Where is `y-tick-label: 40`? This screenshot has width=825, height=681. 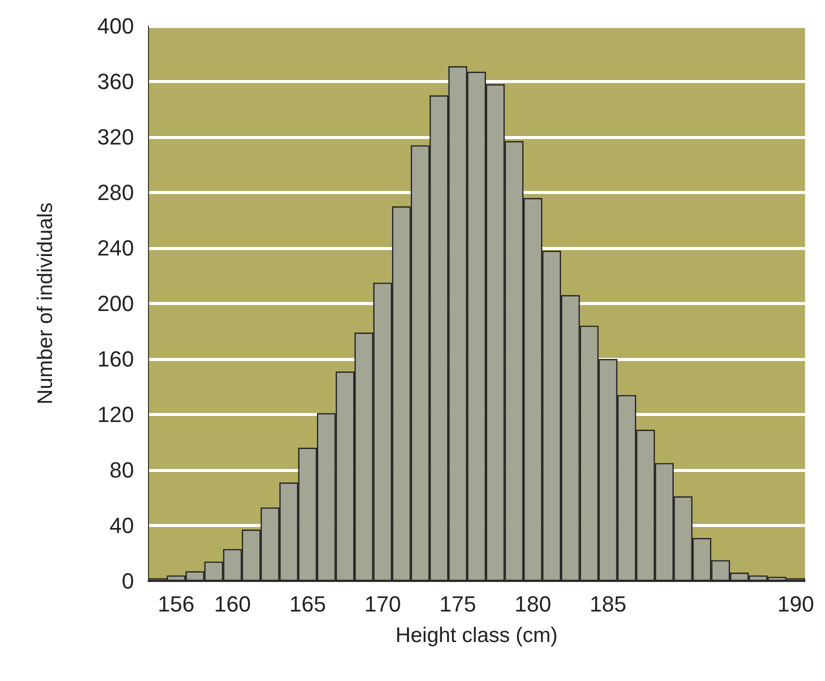 y-tick-label: 40 is located at coordinates (122, 525).